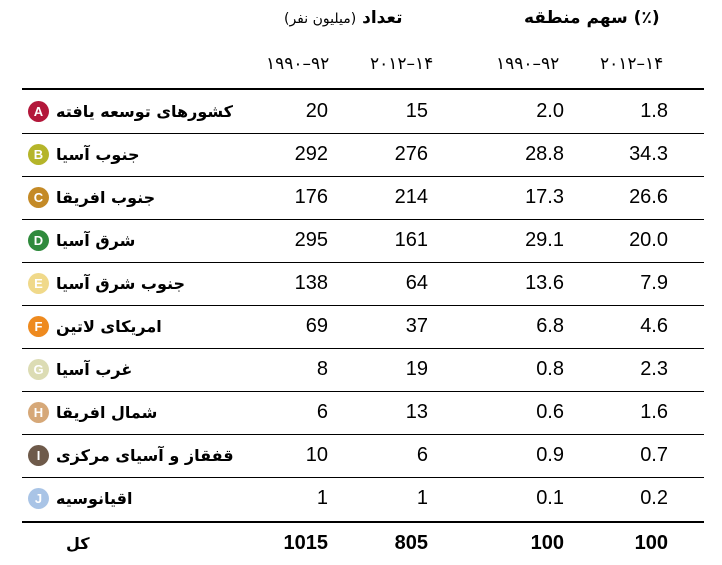  What do you see at coordinates (38, 326) in the screenshot?
I see `region-badge: F` at bounding box center [38, 326].